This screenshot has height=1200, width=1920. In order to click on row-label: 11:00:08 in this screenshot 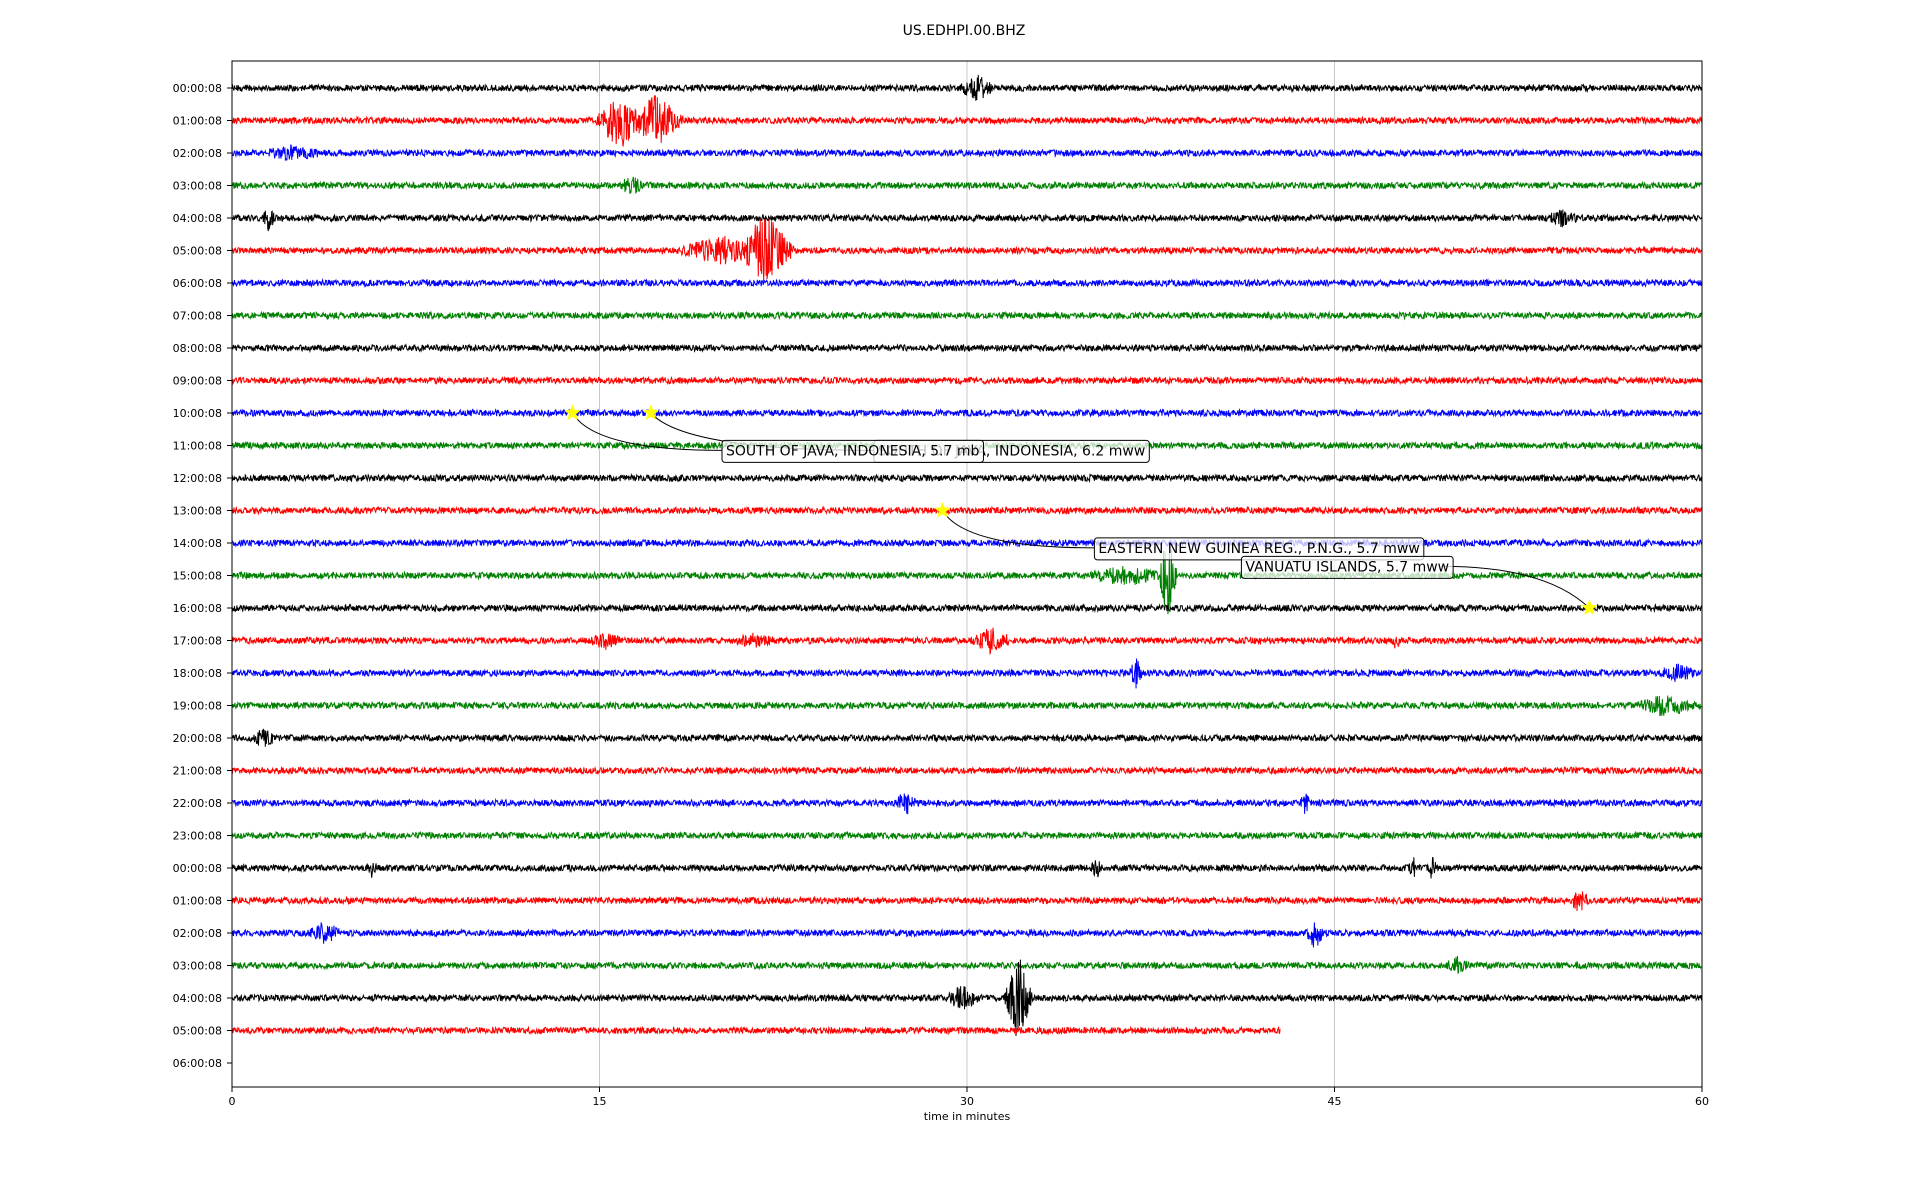, I will do `click(197, 446)`.